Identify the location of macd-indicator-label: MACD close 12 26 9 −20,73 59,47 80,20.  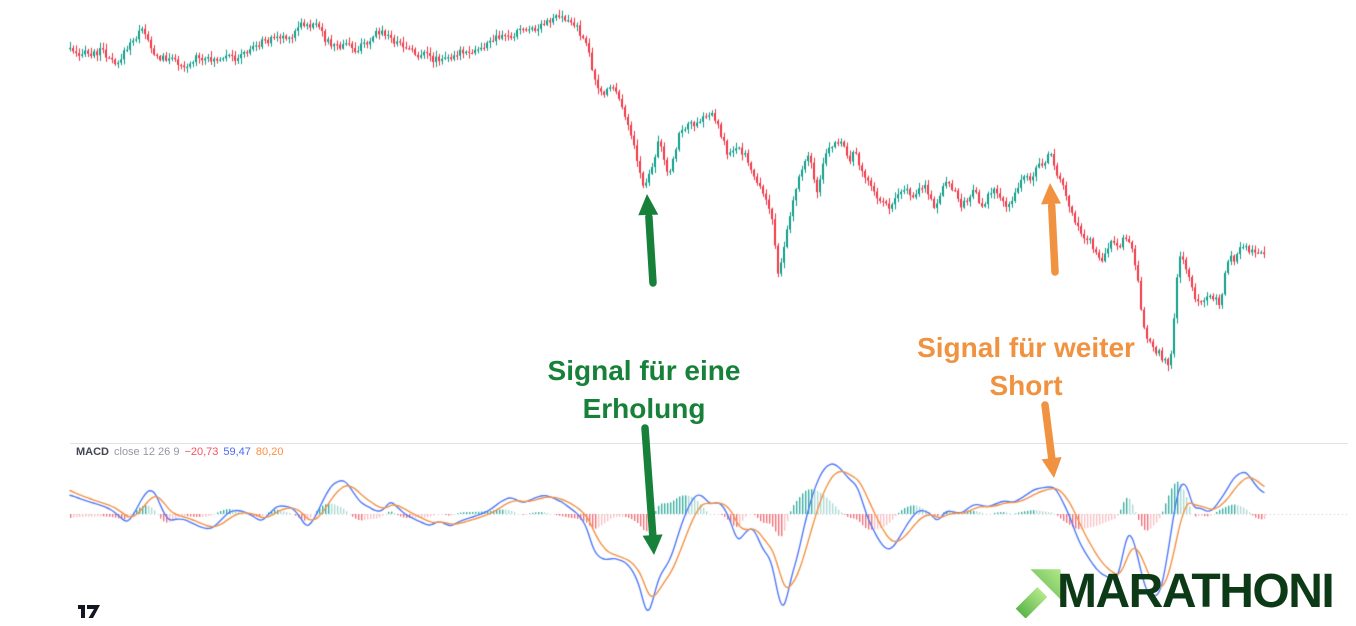
(179, 452).